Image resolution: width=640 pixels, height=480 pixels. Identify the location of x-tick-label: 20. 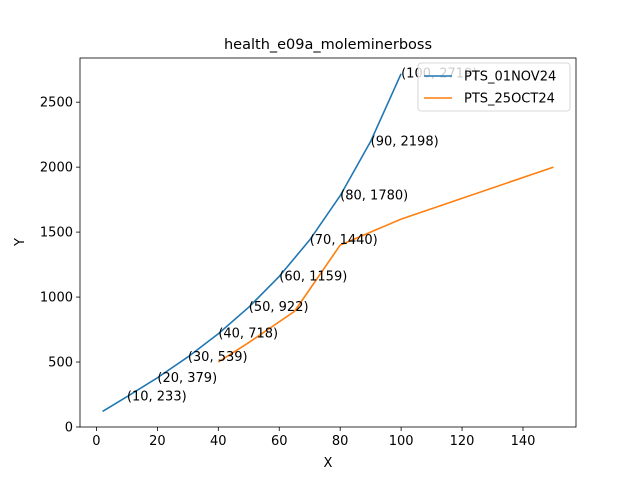
(157, 441).